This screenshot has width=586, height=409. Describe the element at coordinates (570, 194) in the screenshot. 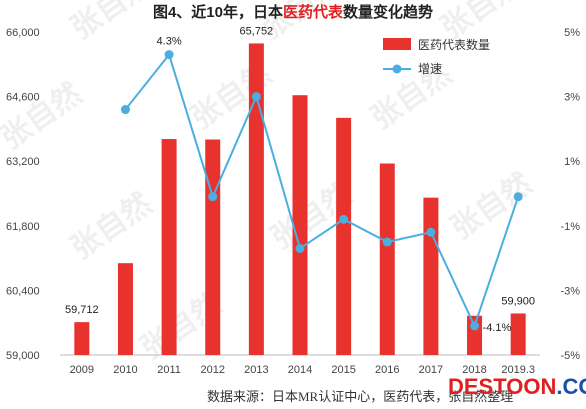

I see `right-axis: -5% -3% -1% 1% 3% 5%` at that location.